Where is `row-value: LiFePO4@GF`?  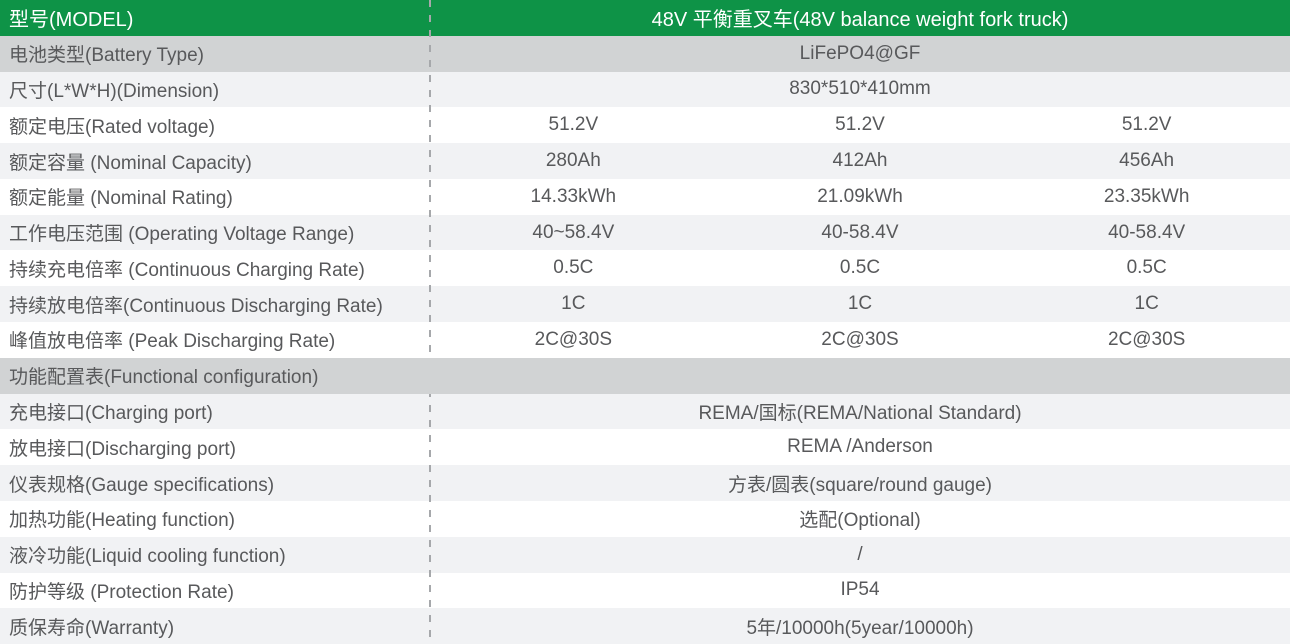
row-value: LiFePO4@GF is located at coordinates (860, 53).